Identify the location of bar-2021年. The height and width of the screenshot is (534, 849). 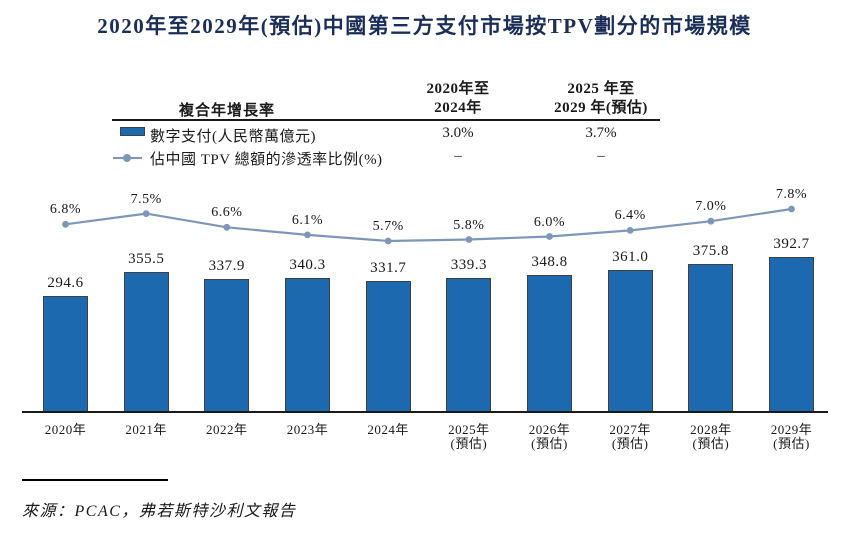
(146, 342).